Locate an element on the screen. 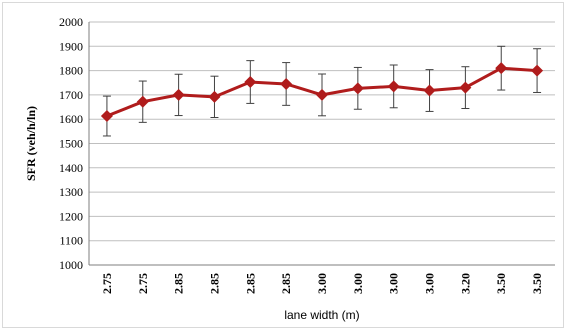  y-tick-label: 1900 is located at coordinates (71, 46).